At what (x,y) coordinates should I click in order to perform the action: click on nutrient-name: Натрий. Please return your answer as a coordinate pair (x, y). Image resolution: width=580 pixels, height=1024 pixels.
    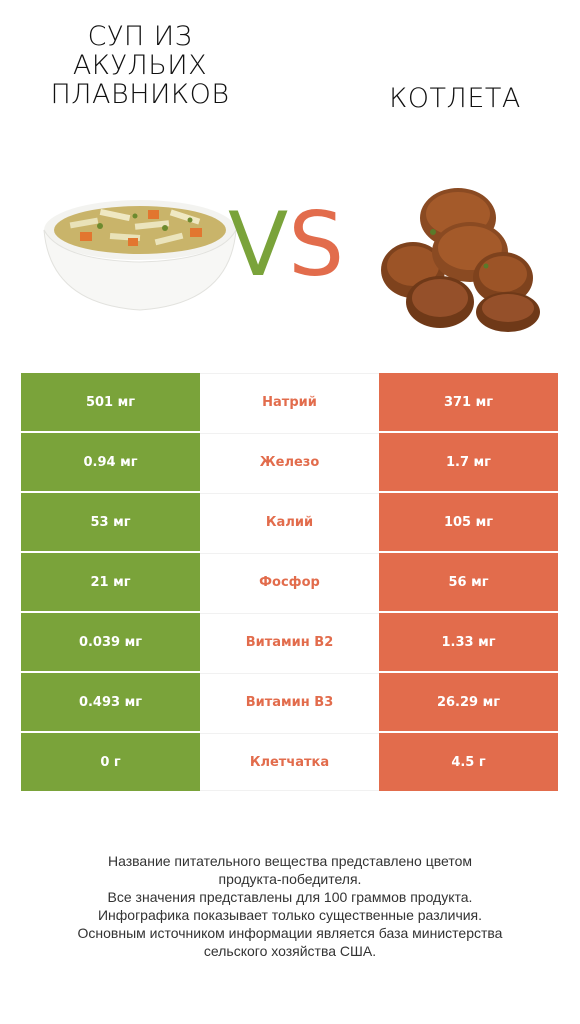
    Looking at the image, I should click on (289, 402).